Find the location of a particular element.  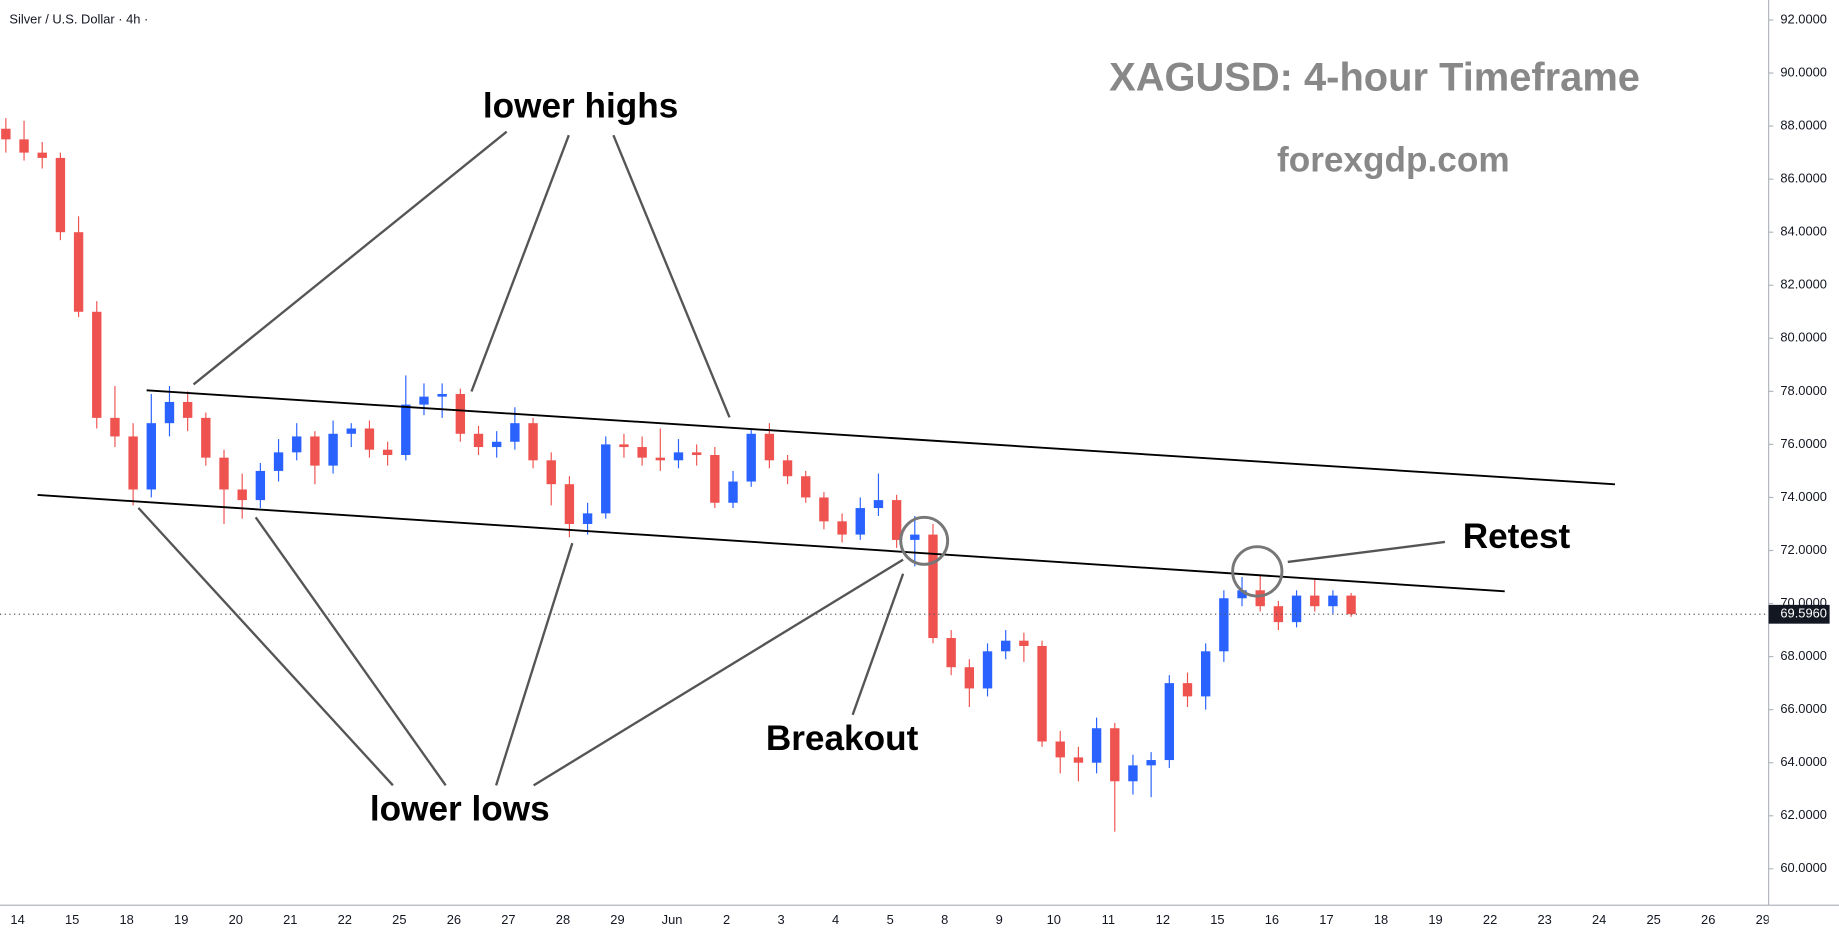

x-tick-label: 11 is located at coordinates (1108, 919).